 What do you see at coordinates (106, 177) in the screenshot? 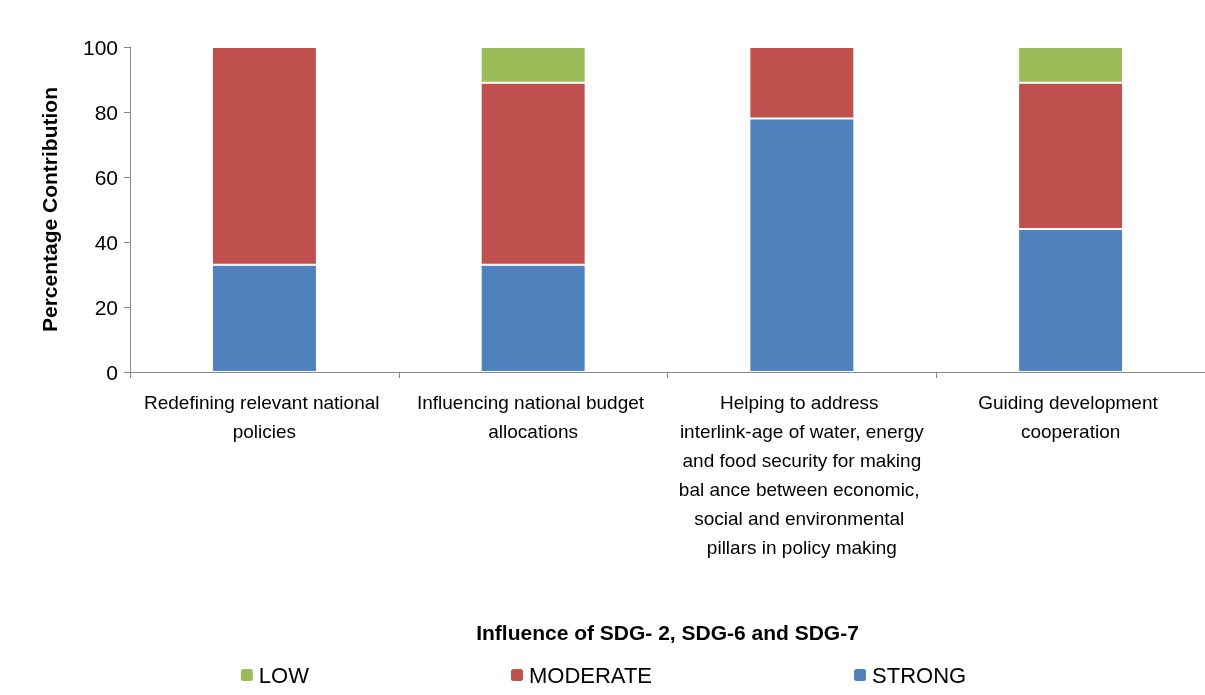
I see `y-tick-label: 60` at bounding box center [106, 177].